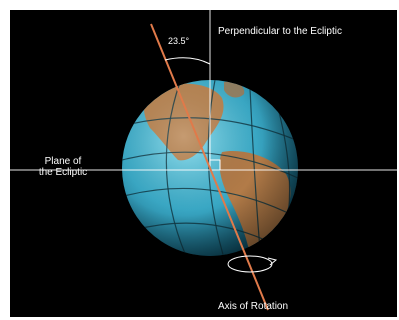  I want to click on ecliptic-plane-label-line2: the Ecliptic, so click(63, 172).